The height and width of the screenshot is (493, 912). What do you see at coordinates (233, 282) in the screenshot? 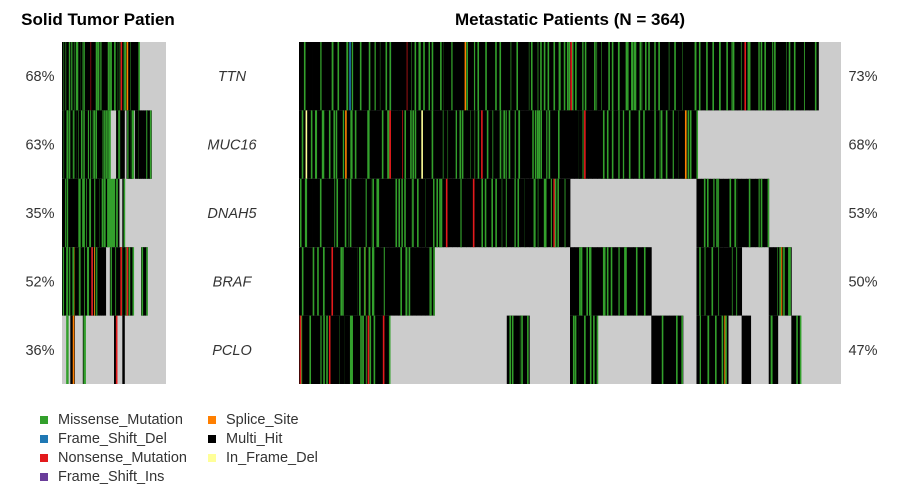
I see `gene-label: BRAF` at bounding box center [233, 282].